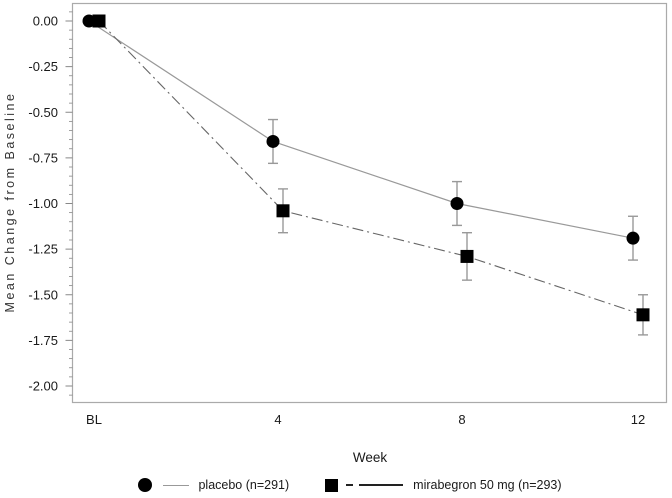 Image resolution: width=672 pixels, height=498 pixels. What do you see at coordinates (43, 66) in the screenshot?
I see `y-tick-label: -0.25` at bounding box center [43, 66].